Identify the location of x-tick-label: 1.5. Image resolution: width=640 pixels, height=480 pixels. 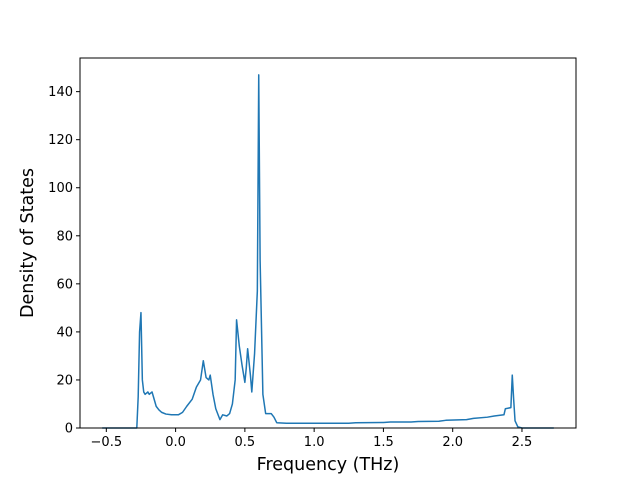
(383, 442).